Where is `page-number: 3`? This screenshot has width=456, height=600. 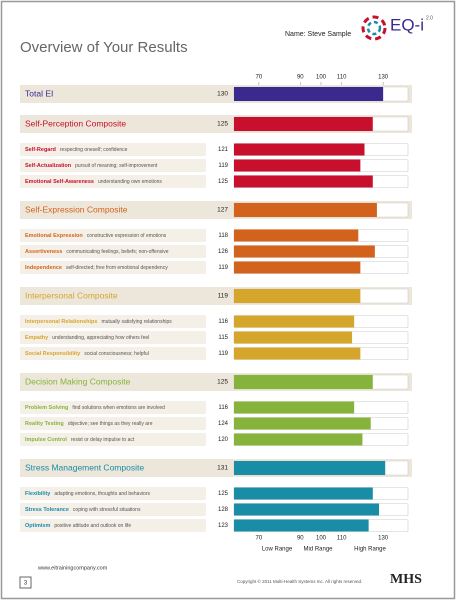 page-number: 3 is located at coordinates (26, 584).